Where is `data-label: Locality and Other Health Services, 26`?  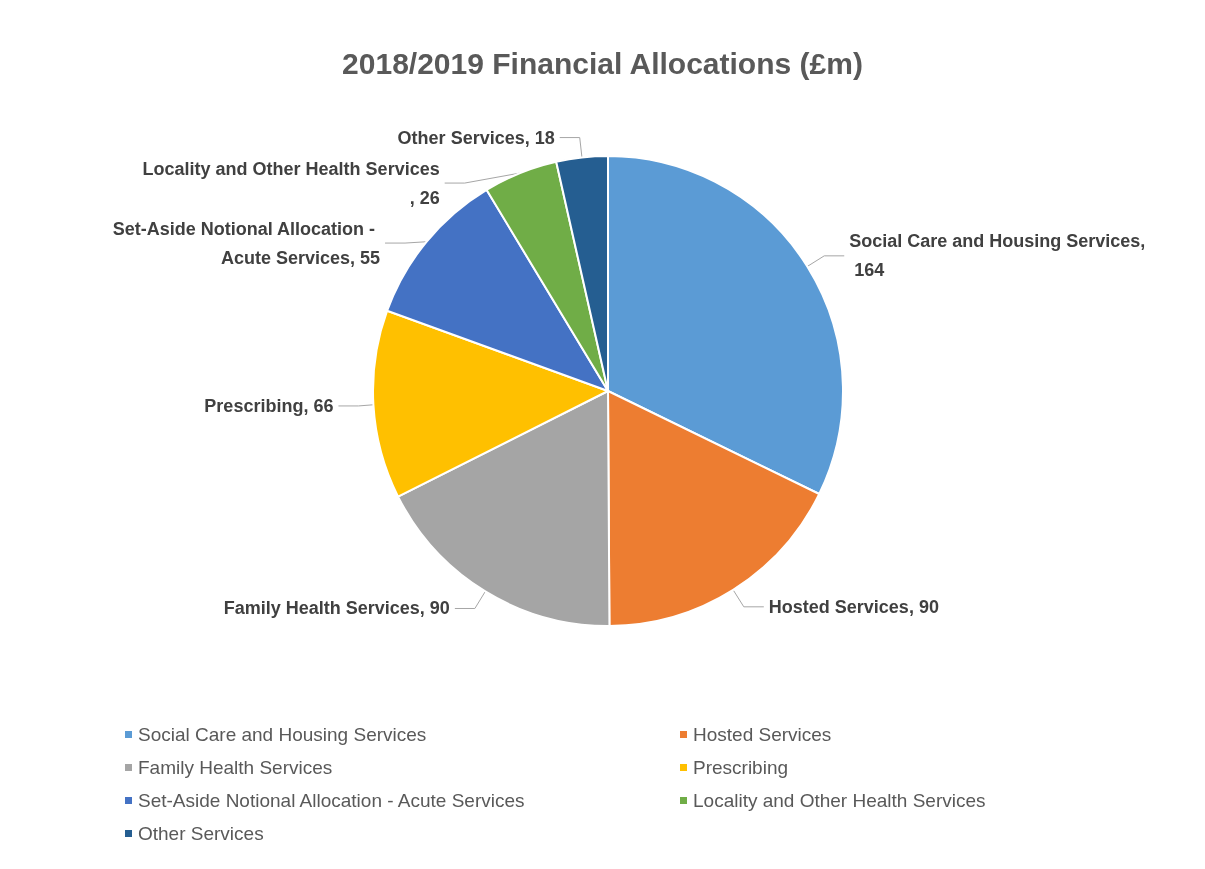
data-label: Locality and Other Health Services, 26 is located at coordinates (291, 183).